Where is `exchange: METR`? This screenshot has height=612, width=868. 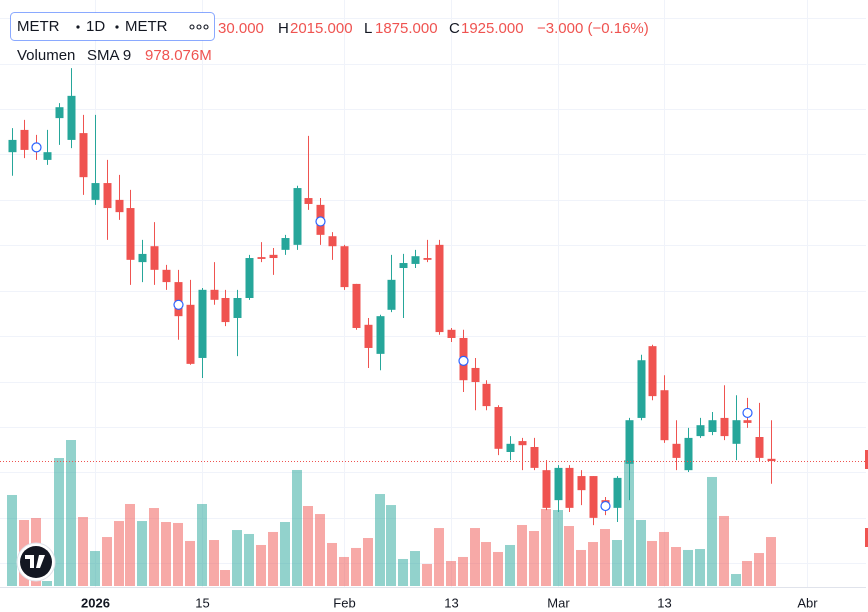 exchange: METR is located at coordinates (146, 26).